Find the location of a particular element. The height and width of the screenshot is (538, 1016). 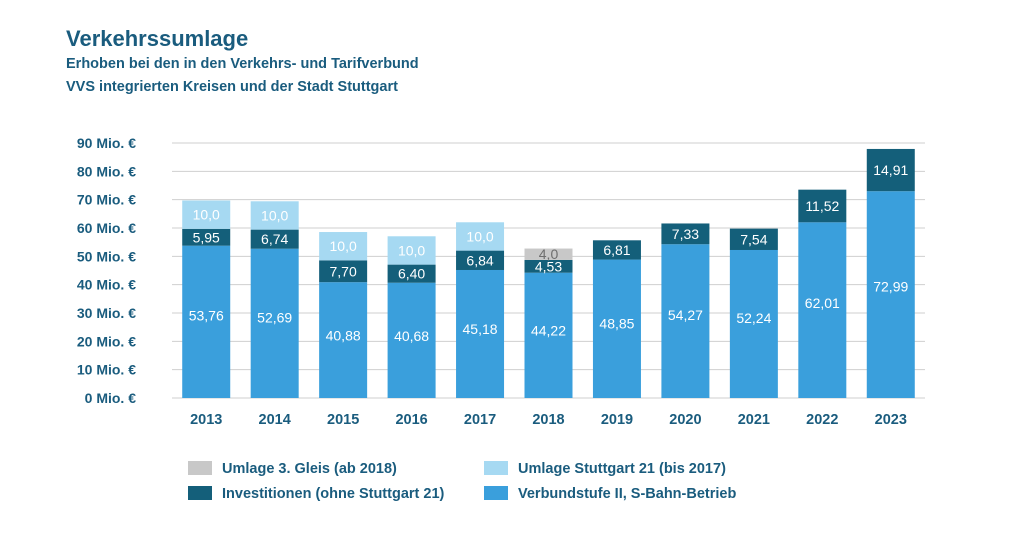

data-label: 52,24 is located at coordinates (753, 318).